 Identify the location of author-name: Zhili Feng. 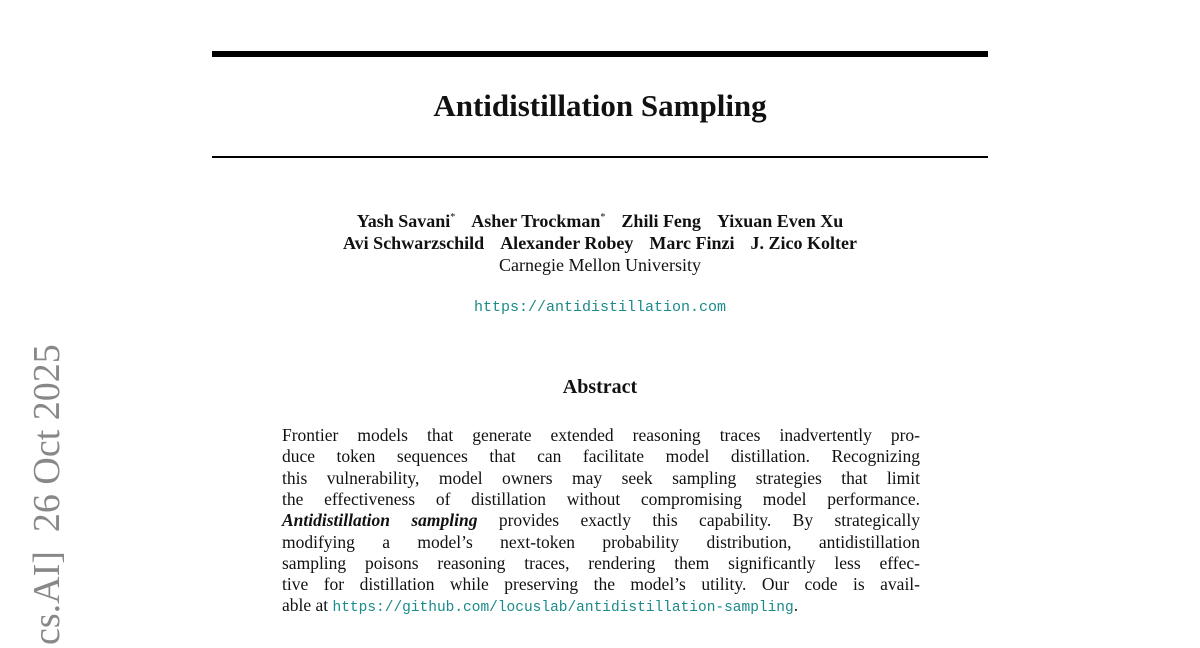
(661, 221).